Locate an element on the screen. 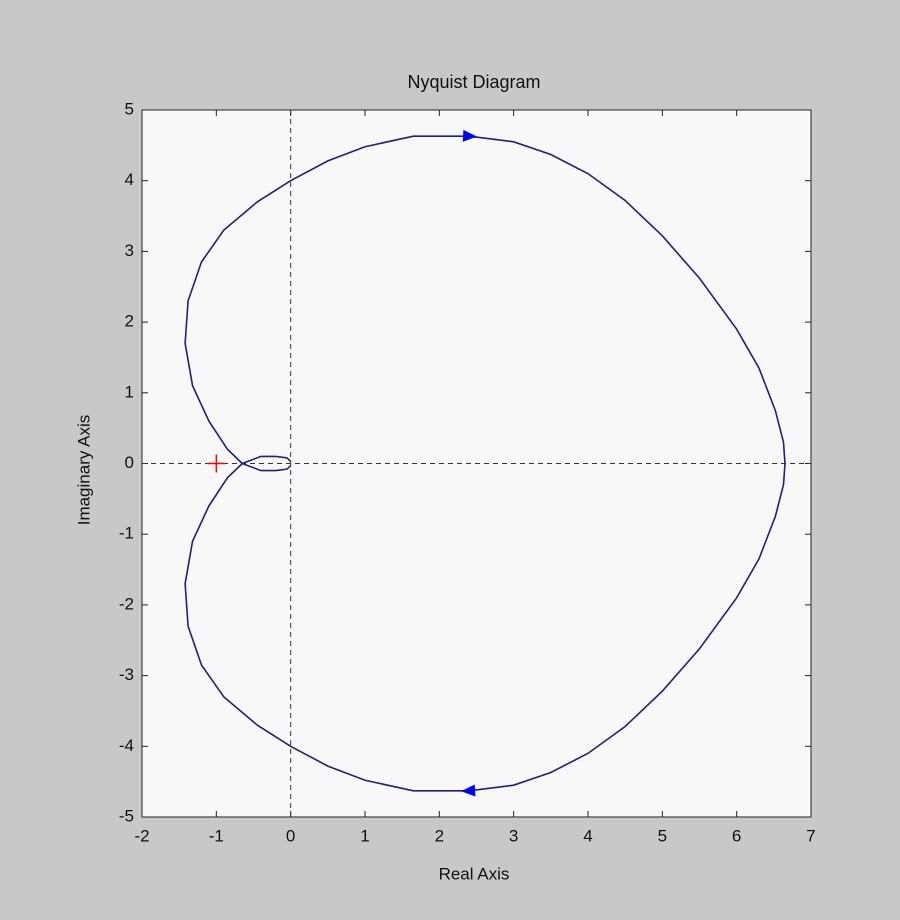 Image resolution: width=900 pixels, height=920 pixels. x-tick-label: 1 is located at coordinates (364, 835).